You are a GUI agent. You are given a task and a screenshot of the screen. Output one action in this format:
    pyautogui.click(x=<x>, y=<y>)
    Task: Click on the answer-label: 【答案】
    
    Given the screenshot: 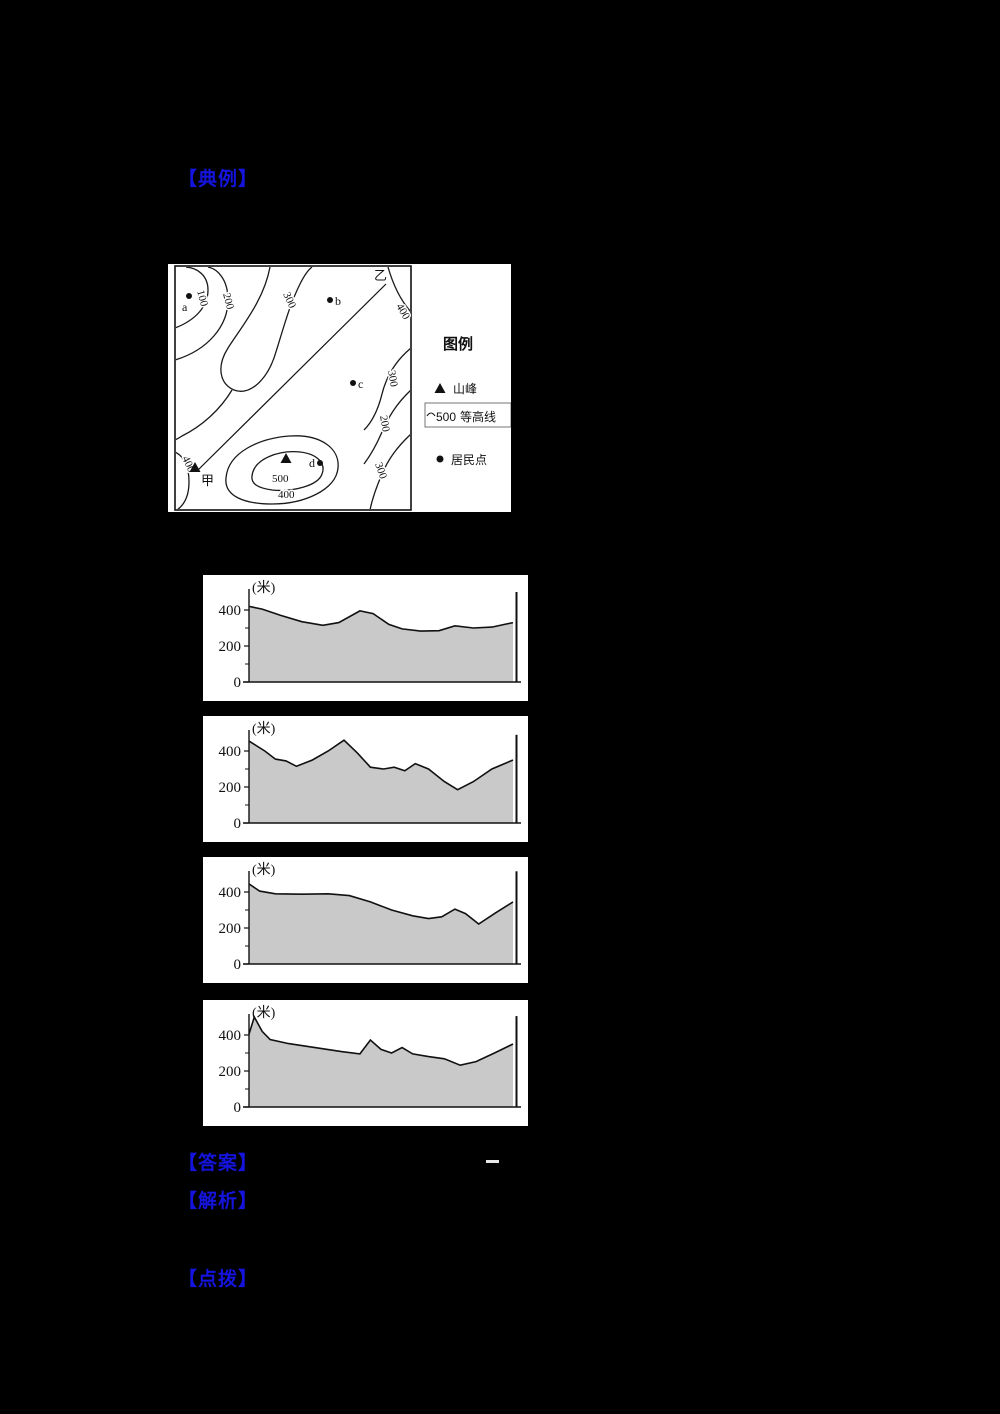 What is the action you would take?
    pyautogui.click(x=218, y=1163)
    